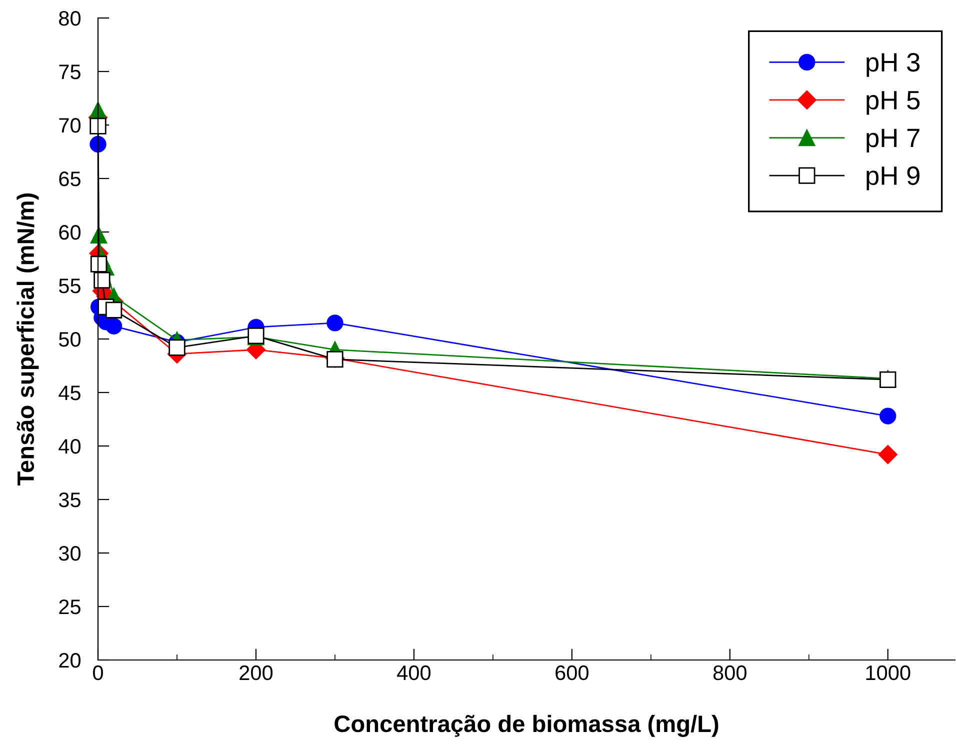 Image resolution: width=956 pixels, height=749 pixels. I want to click on legend-label: pH 3, so click(893, 65).